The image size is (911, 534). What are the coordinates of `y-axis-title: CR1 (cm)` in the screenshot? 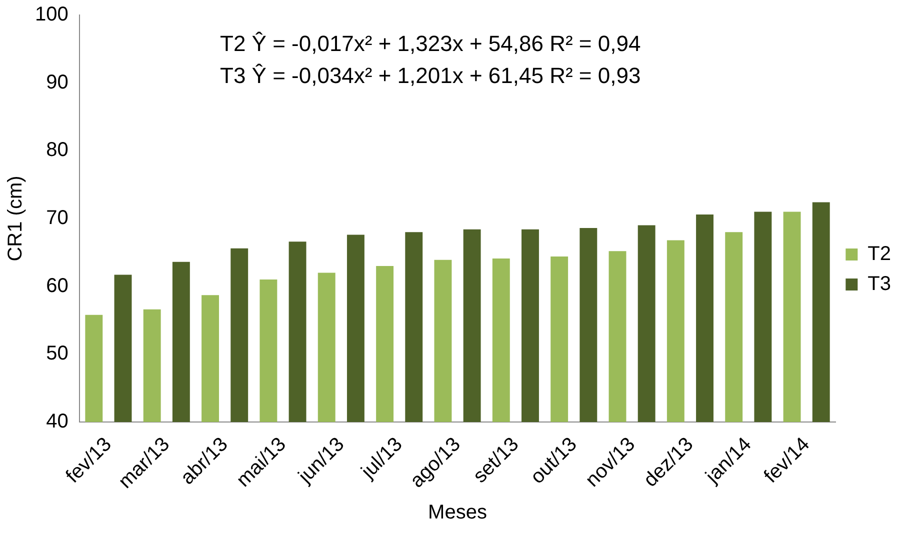 It's located at (15, 219).